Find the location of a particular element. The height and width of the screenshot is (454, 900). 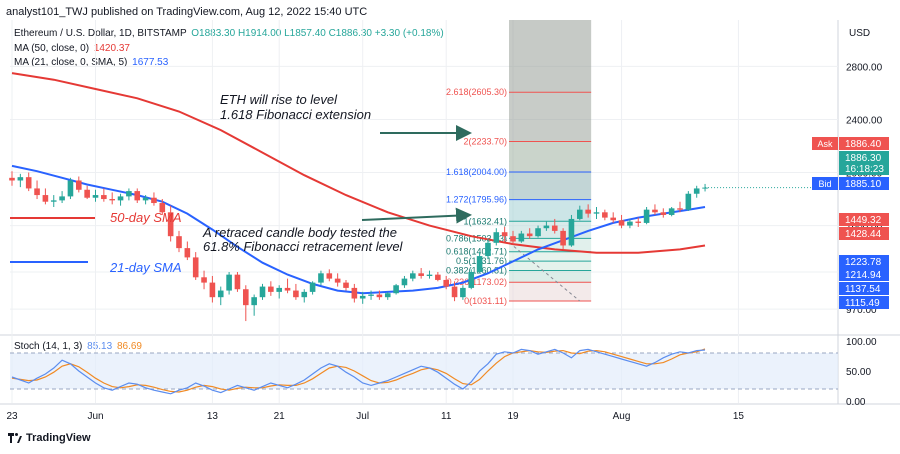

fib-level-label: 0.786(1503.73) is located at coordinates (476, 238).